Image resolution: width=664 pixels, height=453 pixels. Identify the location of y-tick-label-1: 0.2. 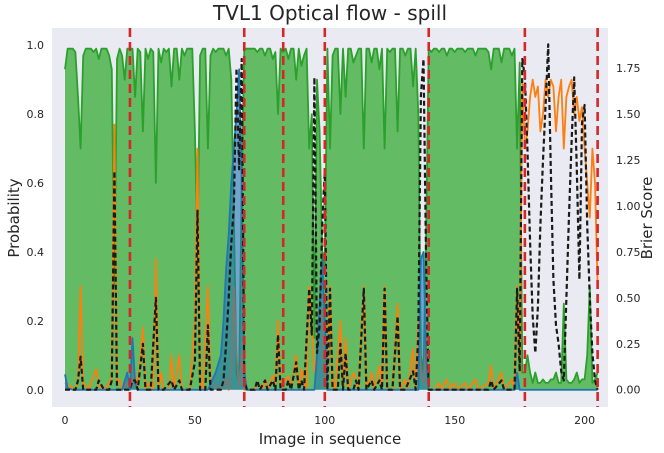
(36, 321).